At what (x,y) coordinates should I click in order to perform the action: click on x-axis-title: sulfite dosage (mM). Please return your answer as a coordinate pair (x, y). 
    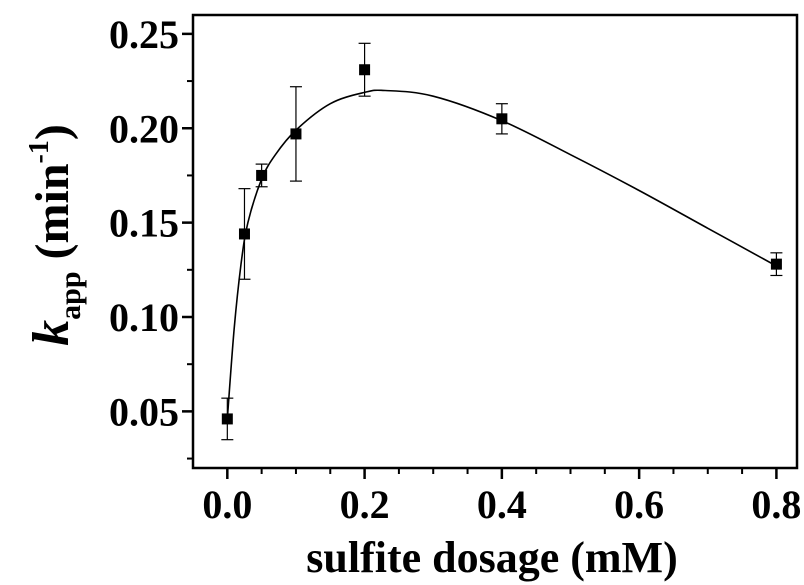
    Looking at the image, I should click on (492, 557).